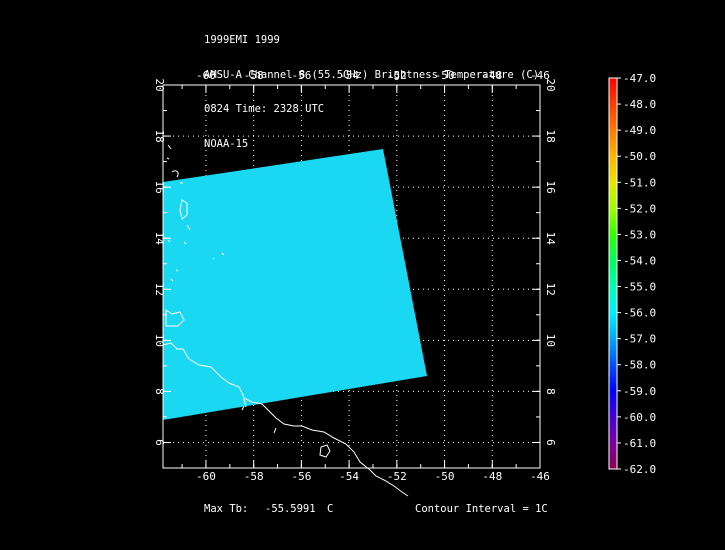 The height and width of the screenshot is (550, 725). Describe the element at coordinates (639, 156) in the screenshot. I see `colorbar-label: -50.0` at that location.